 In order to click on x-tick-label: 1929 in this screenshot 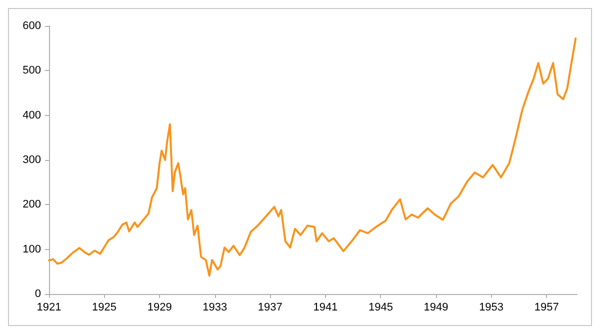, I will do `click(159, 308)`.